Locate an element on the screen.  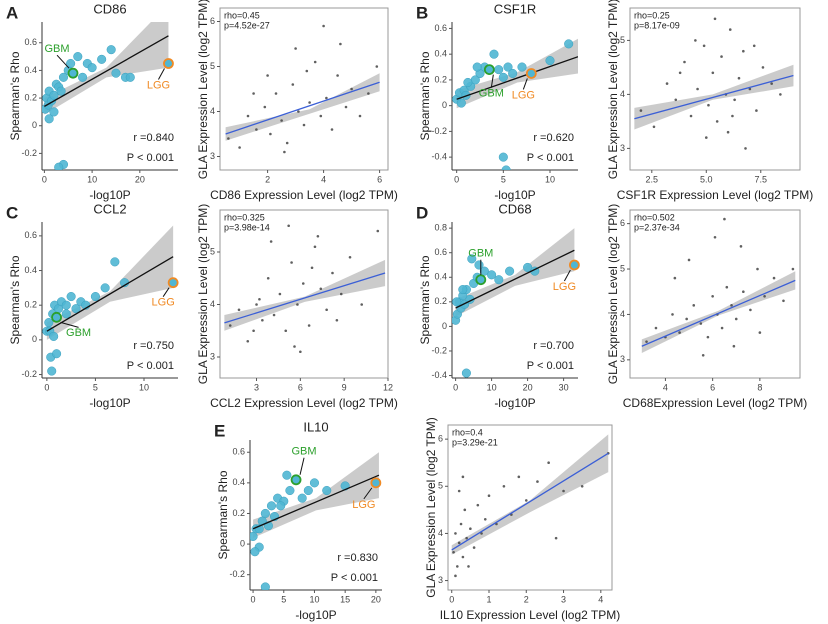
x-tick-label: 9 is located at coordinates (344, 387).